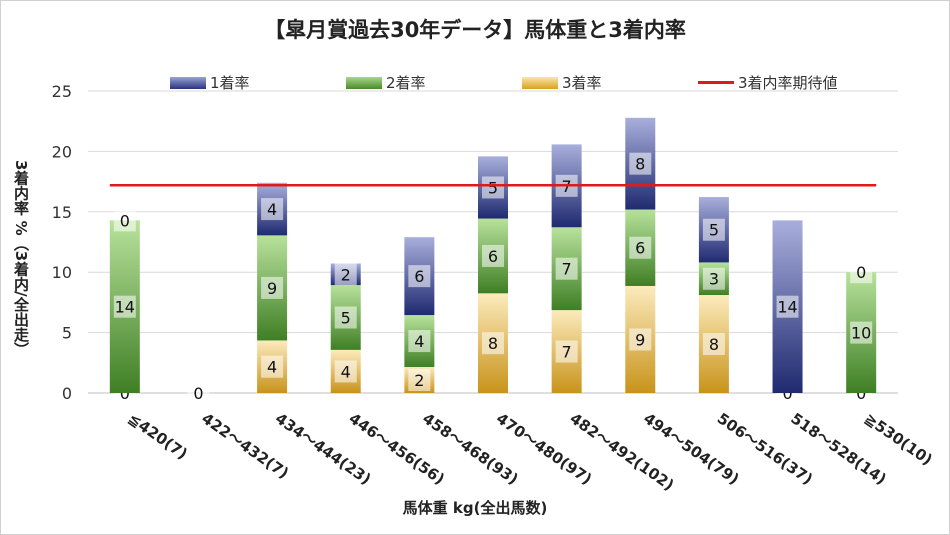  Describe the element at coordinates (188, 82) in the screenshot. I see `legend-swatch-1st` at that location.